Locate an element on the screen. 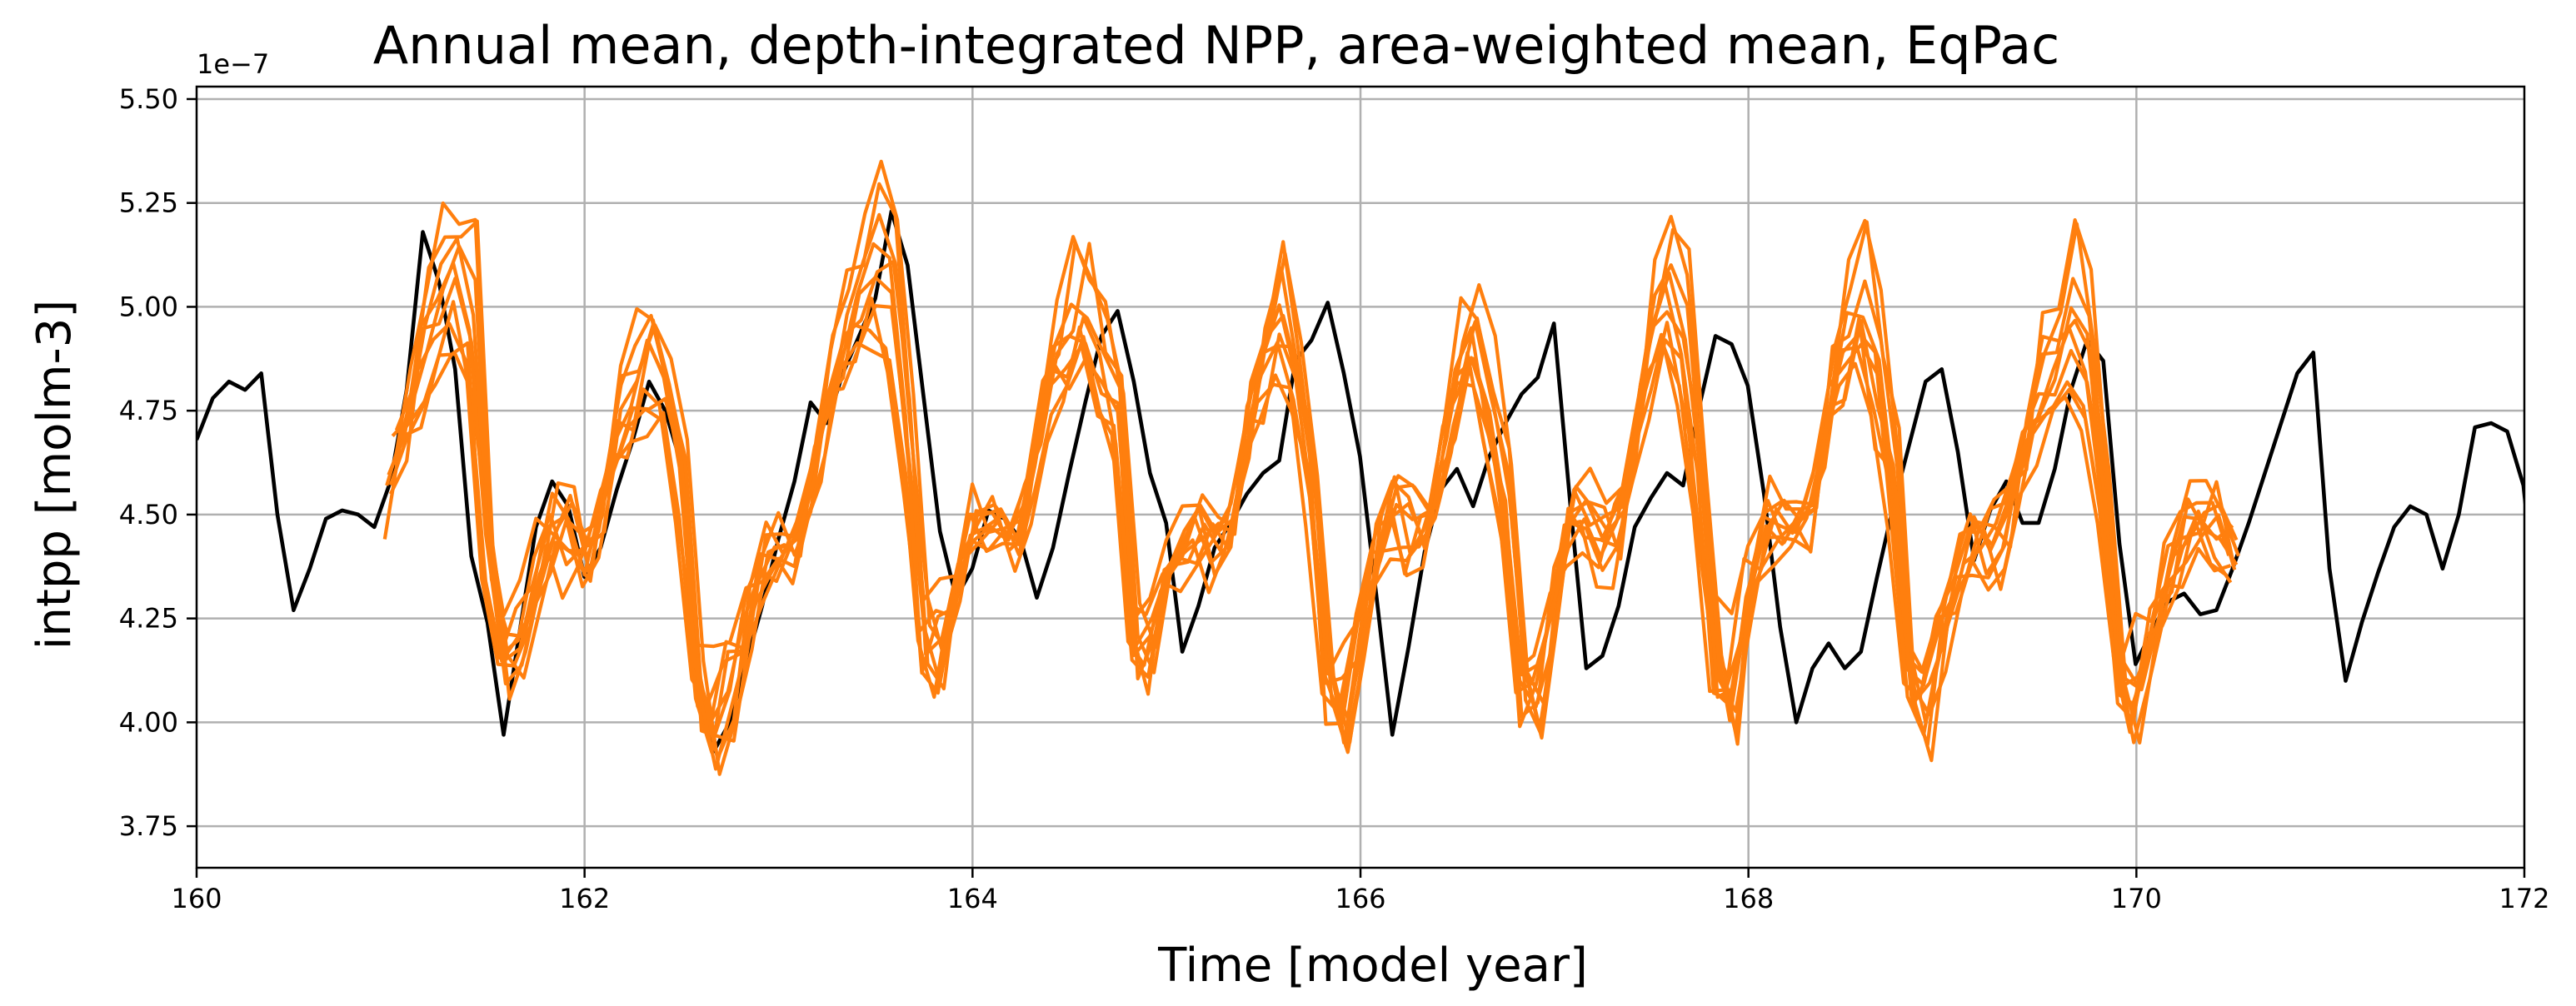  x-tick-label: 164 is located at coordinates (972, 898).